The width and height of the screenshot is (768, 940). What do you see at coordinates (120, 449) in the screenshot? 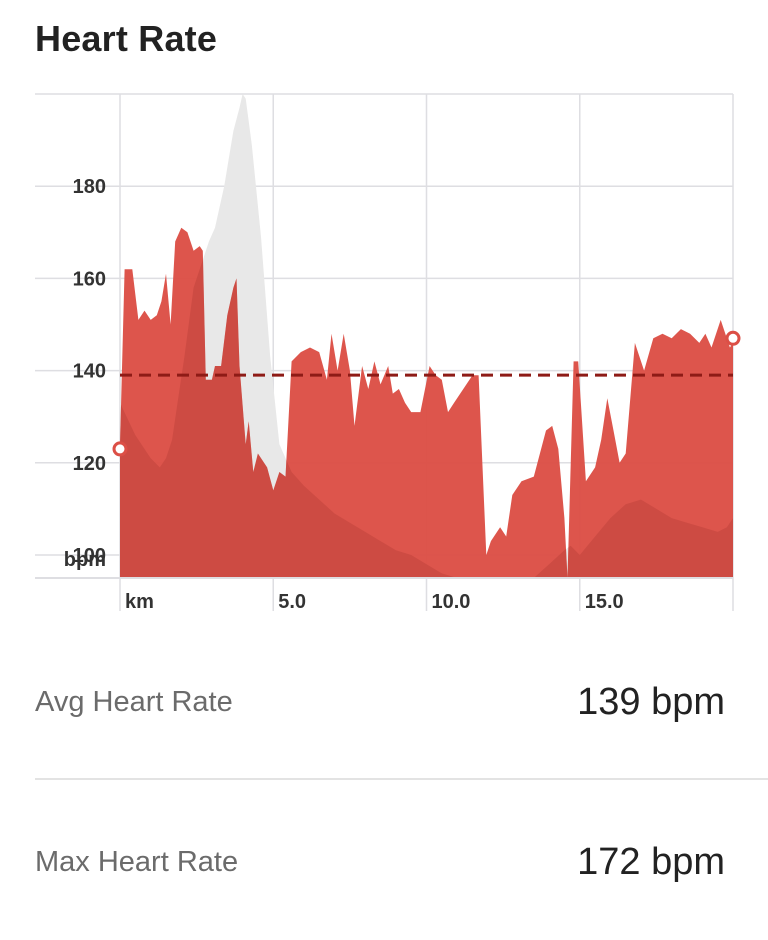
I see `start-marker` at bounding box center [120, 449].